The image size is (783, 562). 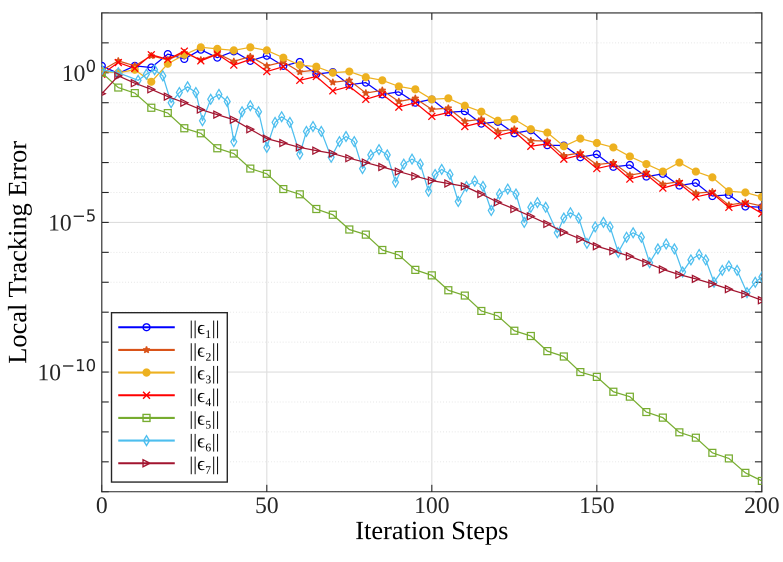 I want to click on legend-label: ||ϵ₁||, so click(x=204, y=329).